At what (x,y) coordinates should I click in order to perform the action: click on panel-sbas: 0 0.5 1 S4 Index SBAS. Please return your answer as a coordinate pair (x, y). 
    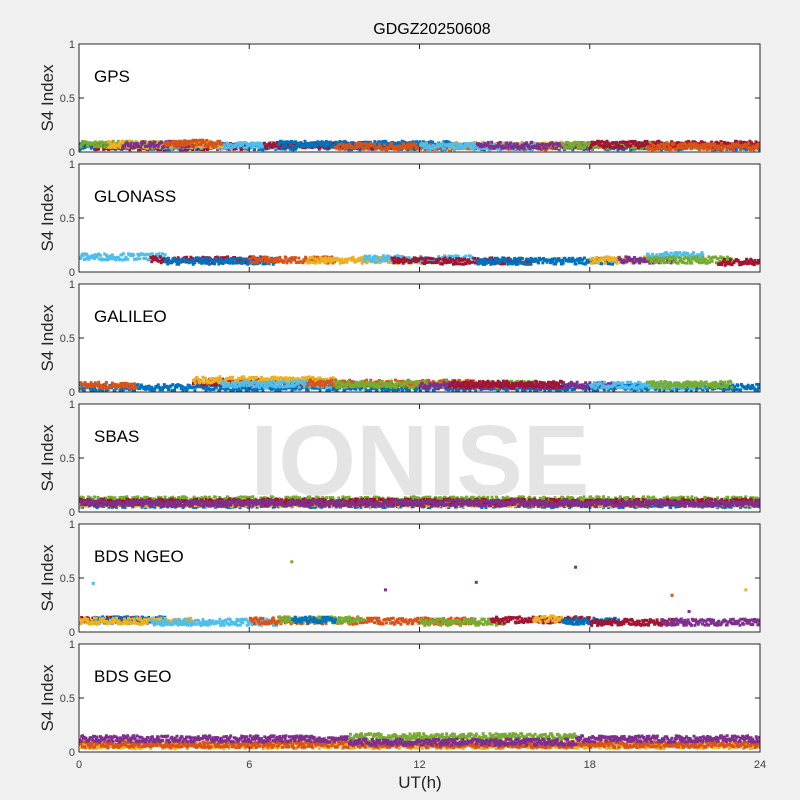
    Looking at the image, I should click on (399, 459).